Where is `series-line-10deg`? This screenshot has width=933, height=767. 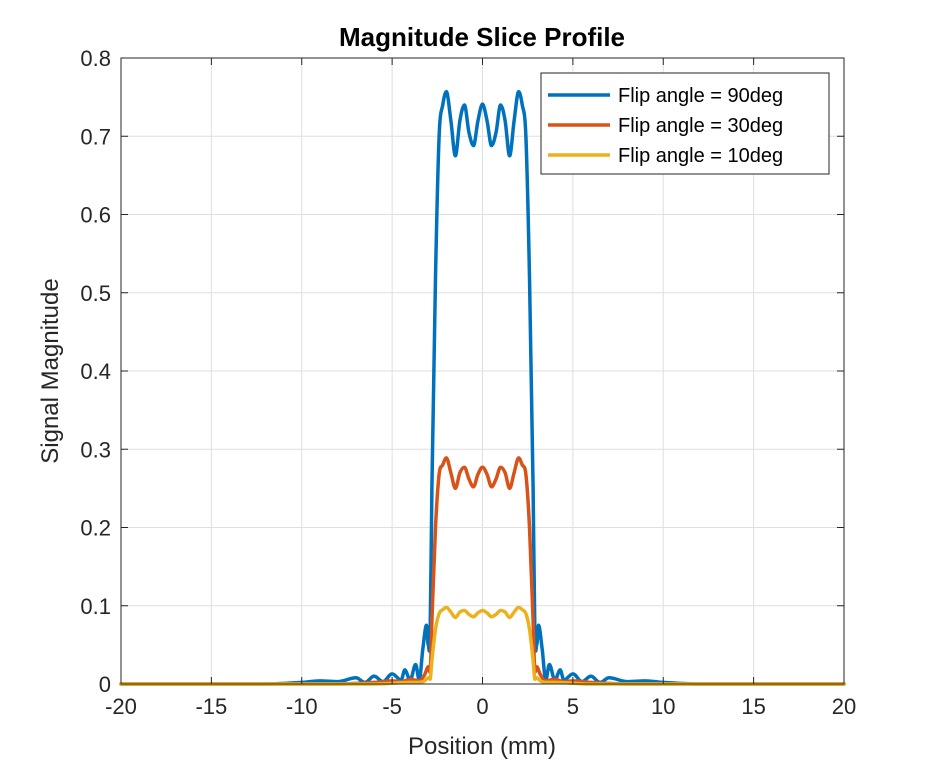 series-line-10deg is located at coordinates (482, 645).